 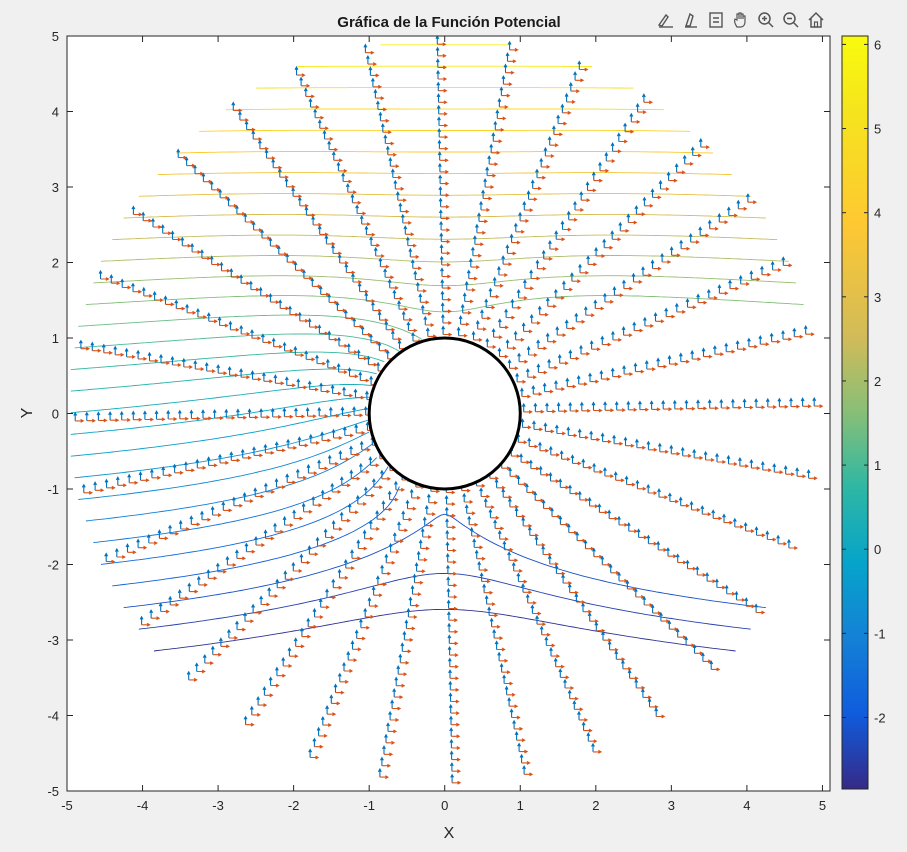 I want to click on pan-hand-icon, so click(x=741, y=20).